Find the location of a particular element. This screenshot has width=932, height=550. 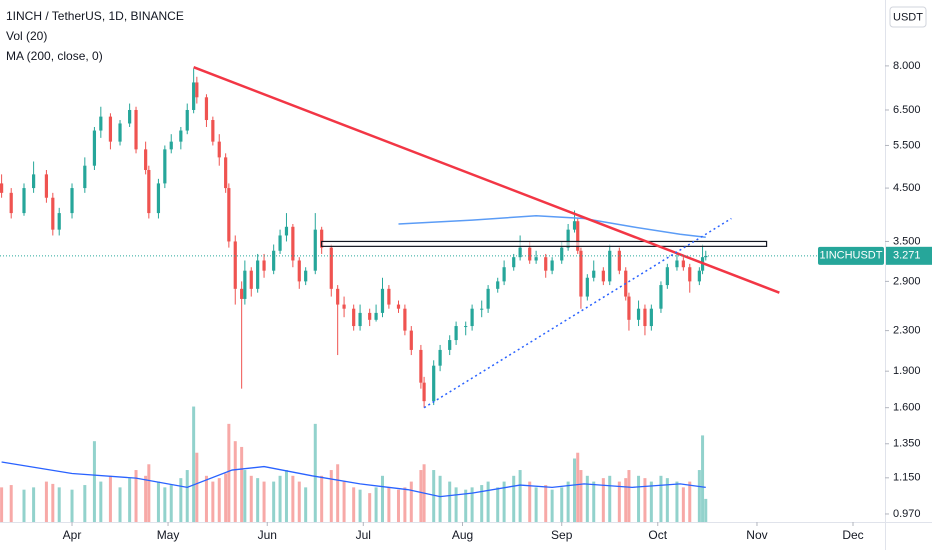

y-tick-label: 5.500 is located at coordinates (907, 145).